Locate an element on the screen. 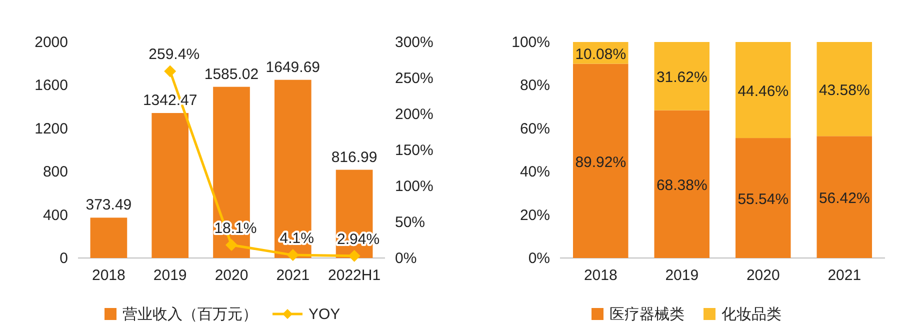 This screenshot has width=912, height=335. y-tick-label: 800 is located at coordinates (55, 172).